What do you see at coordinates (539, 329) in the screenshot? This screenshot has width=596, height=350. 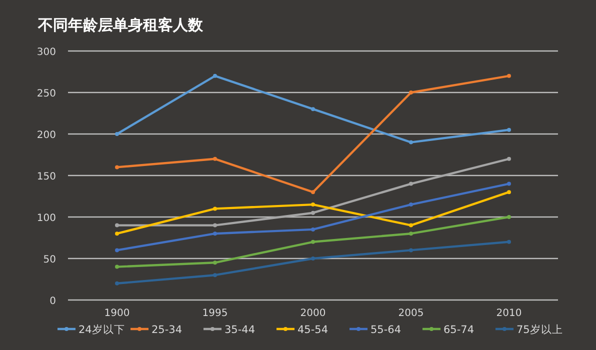 I see `legend-label: 75岁以上` at bounding box center [539, 329].